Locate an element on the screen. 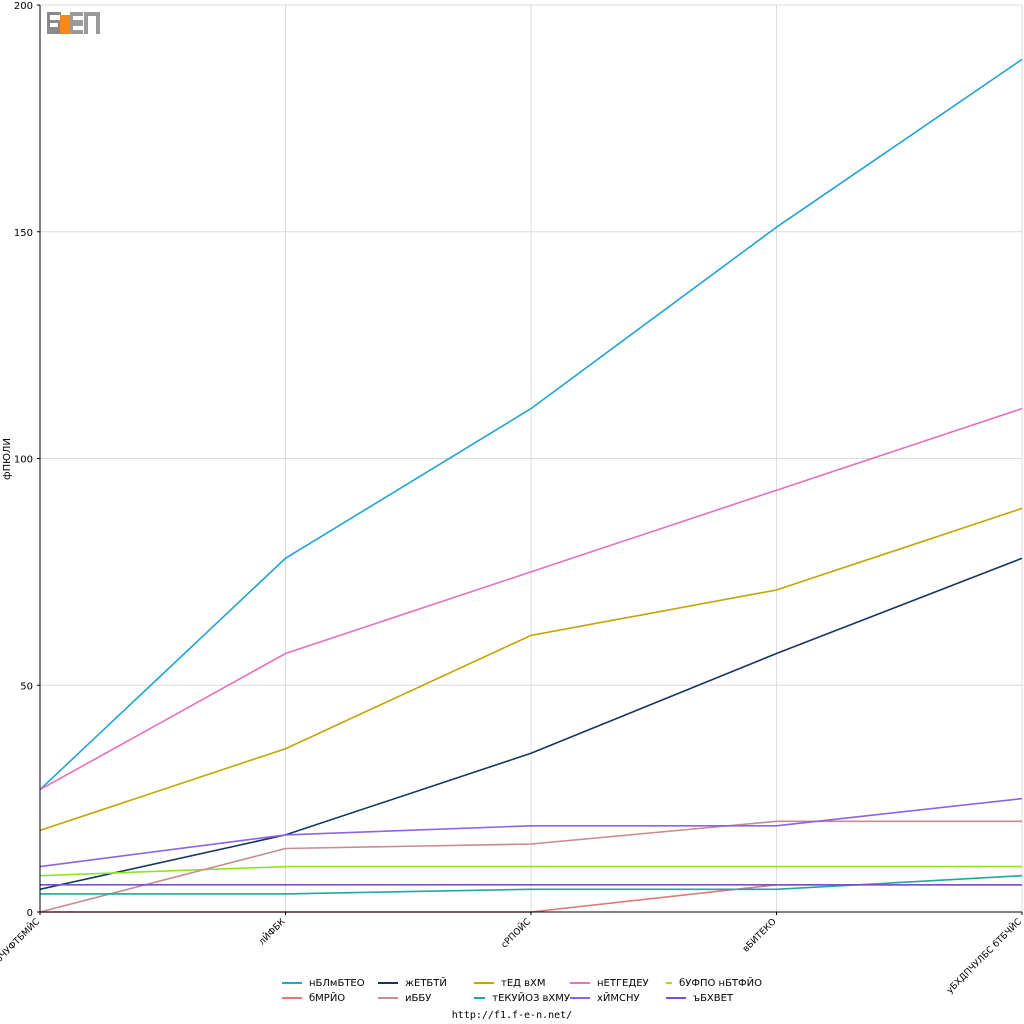  x-tick-label: бЧУФТБМЙС is located at coordinates (21, 940).